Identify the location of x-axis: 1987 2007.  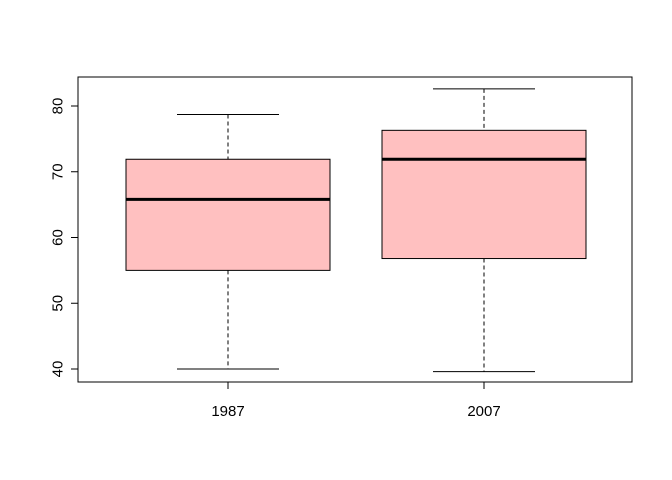
(356, 400).